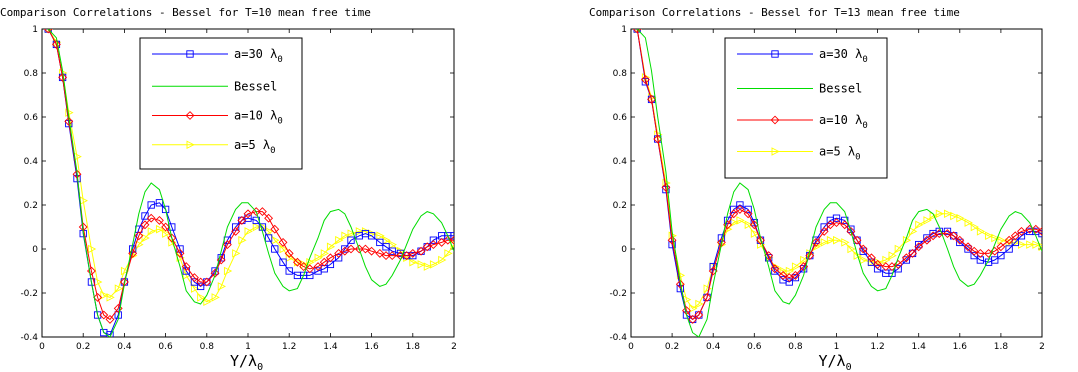 The image size is (1078, 372). What do you see at coordinates (840, 120) in the screenshot?
I see `legend-label-main: a=10 λ` at bounding box center [840, 120].